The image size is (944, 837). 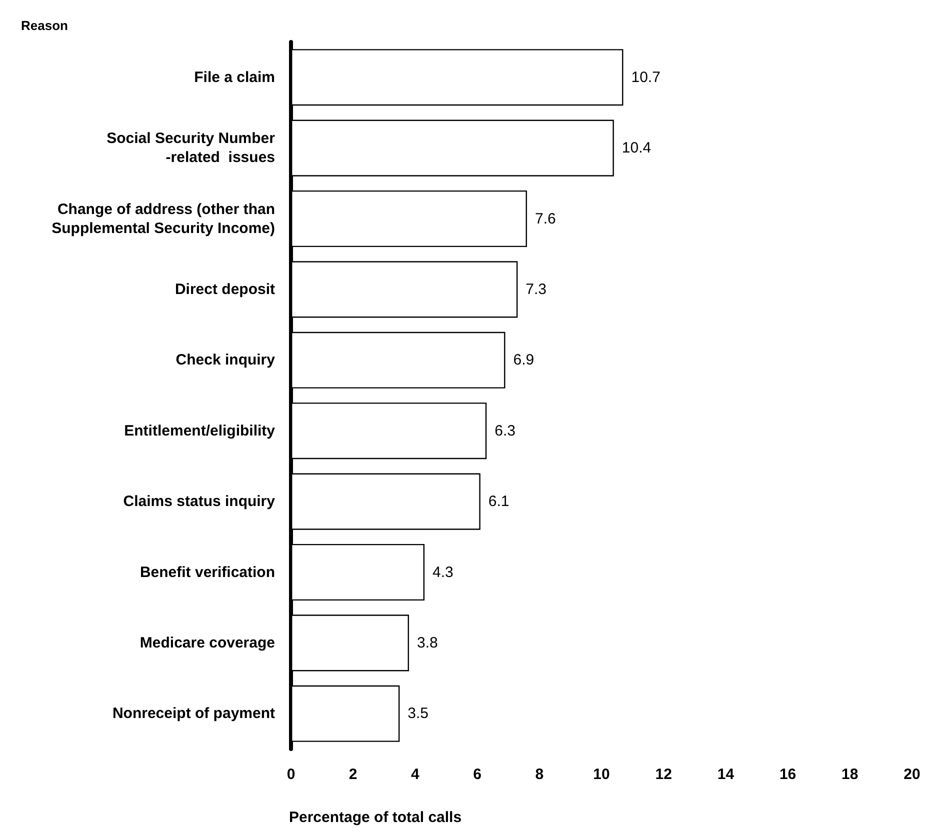 What do you see at coordinates (663, 774) in the screenshot?
I see `x-tick-label: 12` at bounding box center [663, 774].